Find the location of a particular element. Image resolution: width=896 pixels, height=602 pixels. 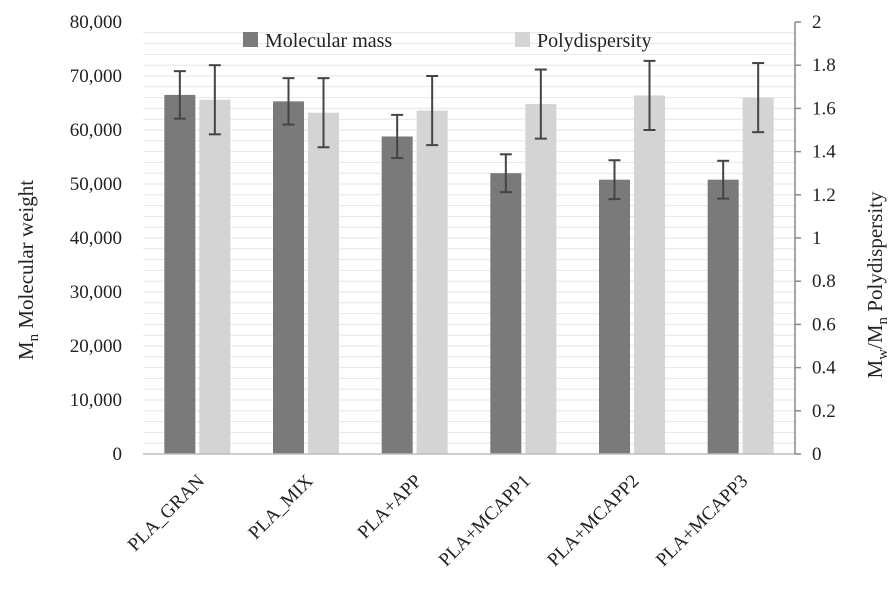

left-tick-label: 30,000 is located at coordinates (96, 292).